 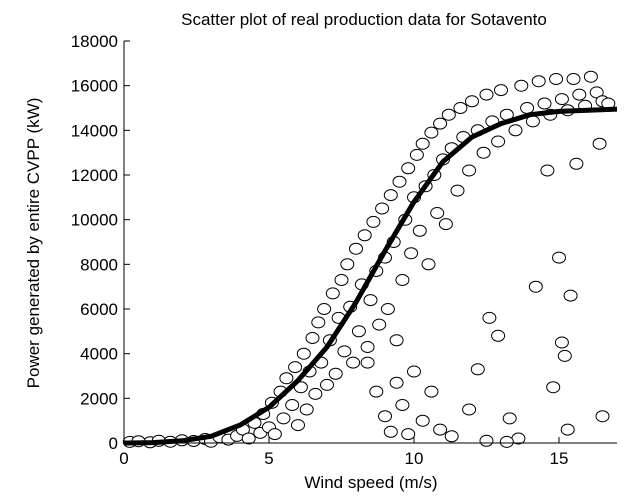 What do you see at coordinates (33, 243) in the screenshot?
I see `y-axis-label: Power generated by entire CVPP (kW)` at bounding box center [33, 243].